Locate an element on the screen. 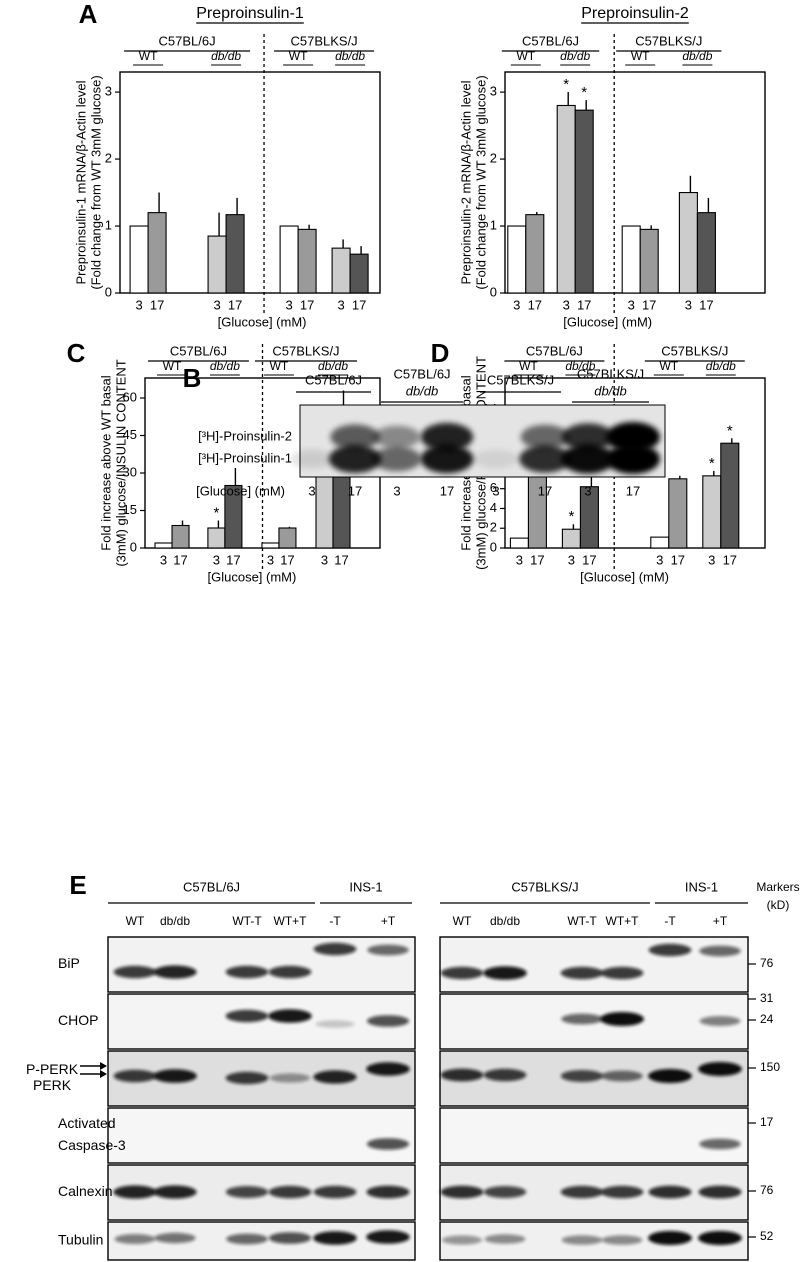  row-label: BiP is located at coordinates (69, 963).